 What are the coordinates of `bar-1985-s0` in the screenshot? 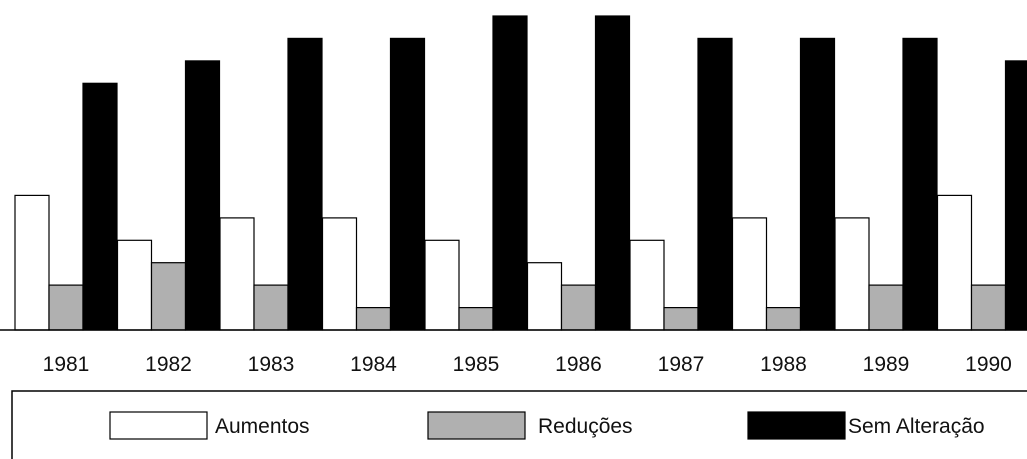 It's located at (442, 285).